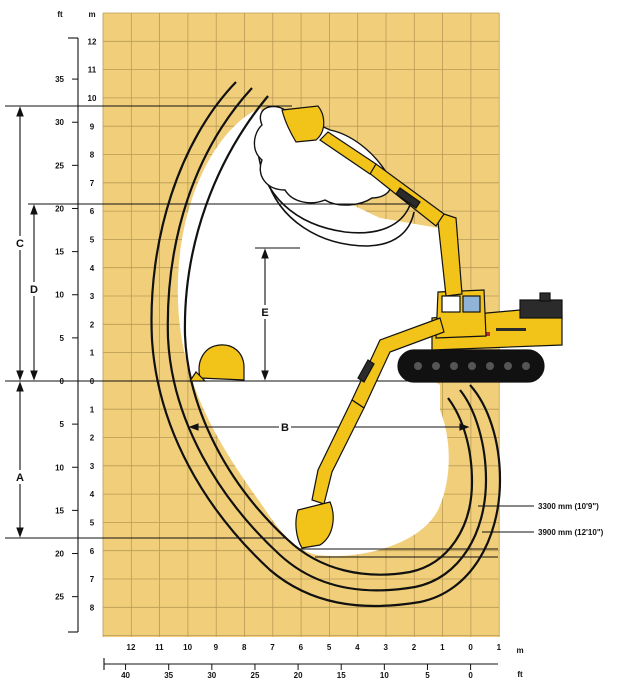 The width and height of the screenshot is (640, 681). Describe the element at coordinates (571, 532) in the screenshot. I see `callout-stick-long: 3900 mm (12'10")` at that location.